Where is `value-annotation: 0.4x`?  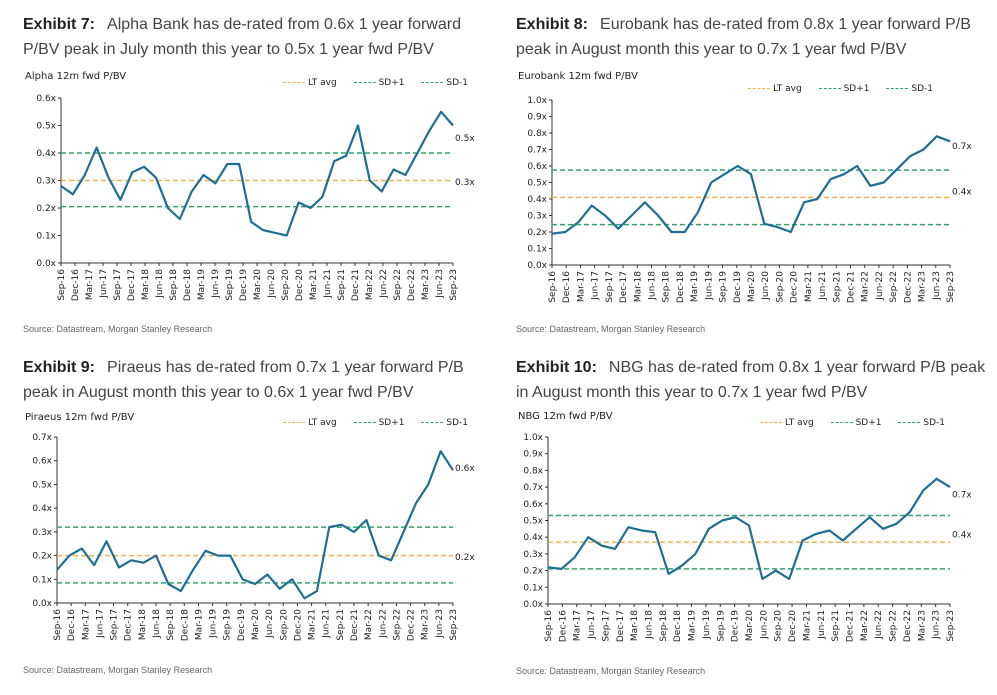
value-annotation: 0.4x is located at coordinates (962, 536).